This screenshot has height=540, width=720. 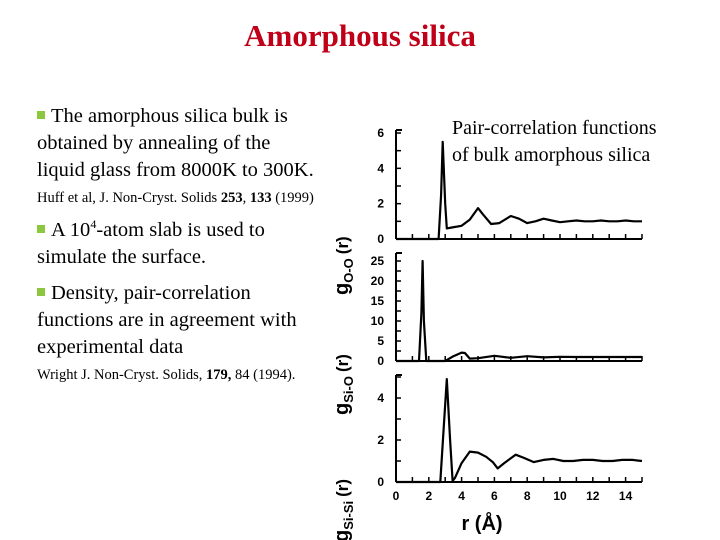 I want to click on x-tick-label: 12, so click(x=593, y=496).